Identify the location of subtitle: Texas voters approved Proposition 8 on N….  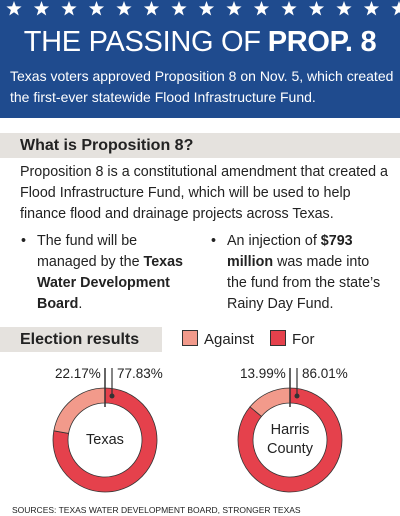
(202, 86).